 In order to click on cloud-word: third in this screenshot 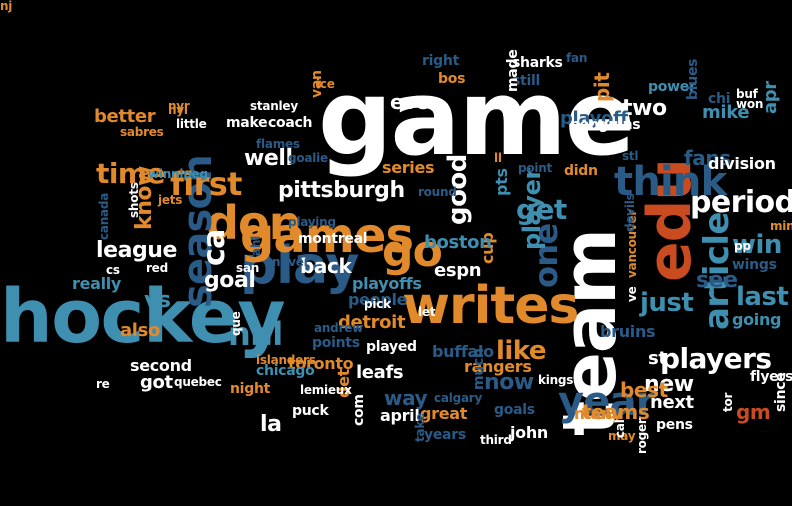, I will do `click(496, 440)`.